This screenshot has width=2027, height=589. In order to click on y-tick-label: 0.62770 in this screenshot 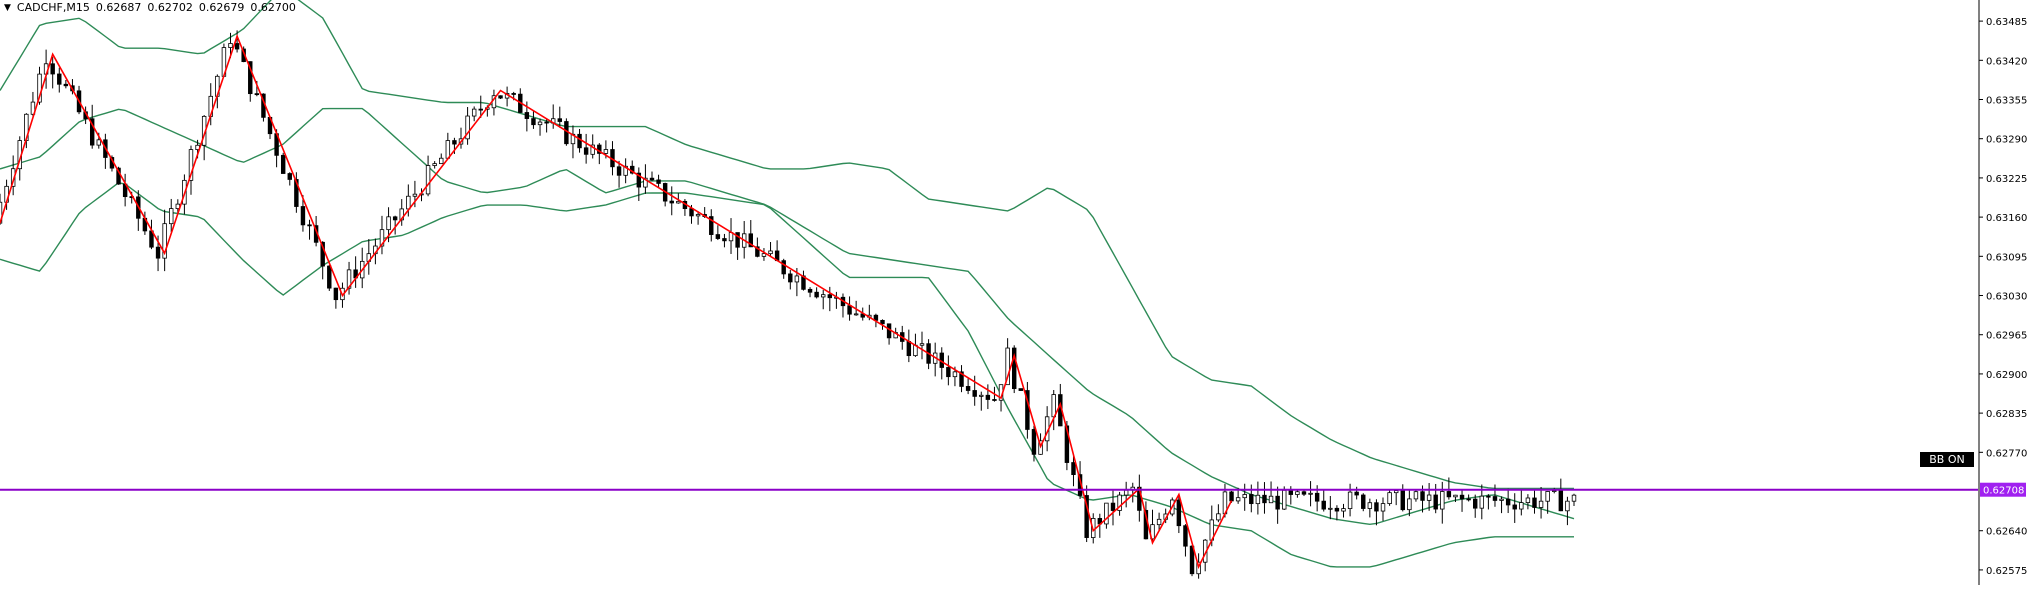, I will do `click(2006, 453)`.